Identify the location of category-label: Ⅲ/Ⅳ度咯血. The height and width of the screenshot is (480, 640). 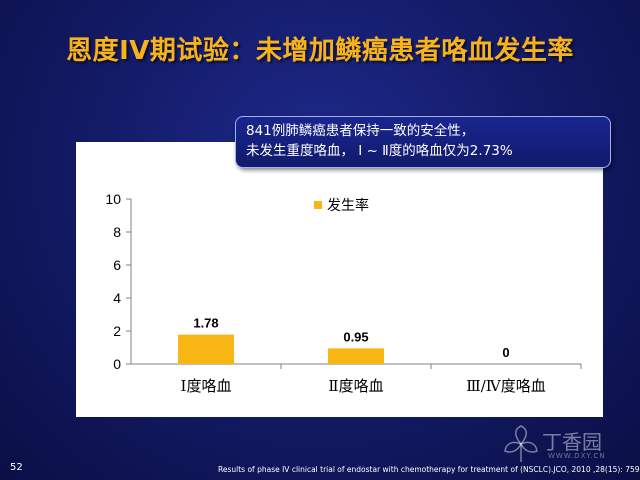
(506, 386).